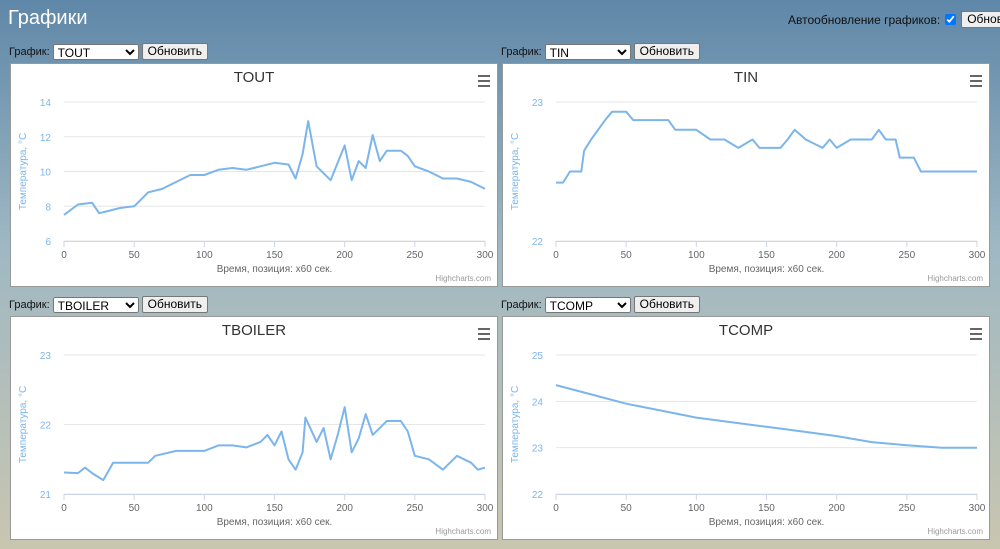  I want to click on y-tick-label: 21, so click(46, 495).